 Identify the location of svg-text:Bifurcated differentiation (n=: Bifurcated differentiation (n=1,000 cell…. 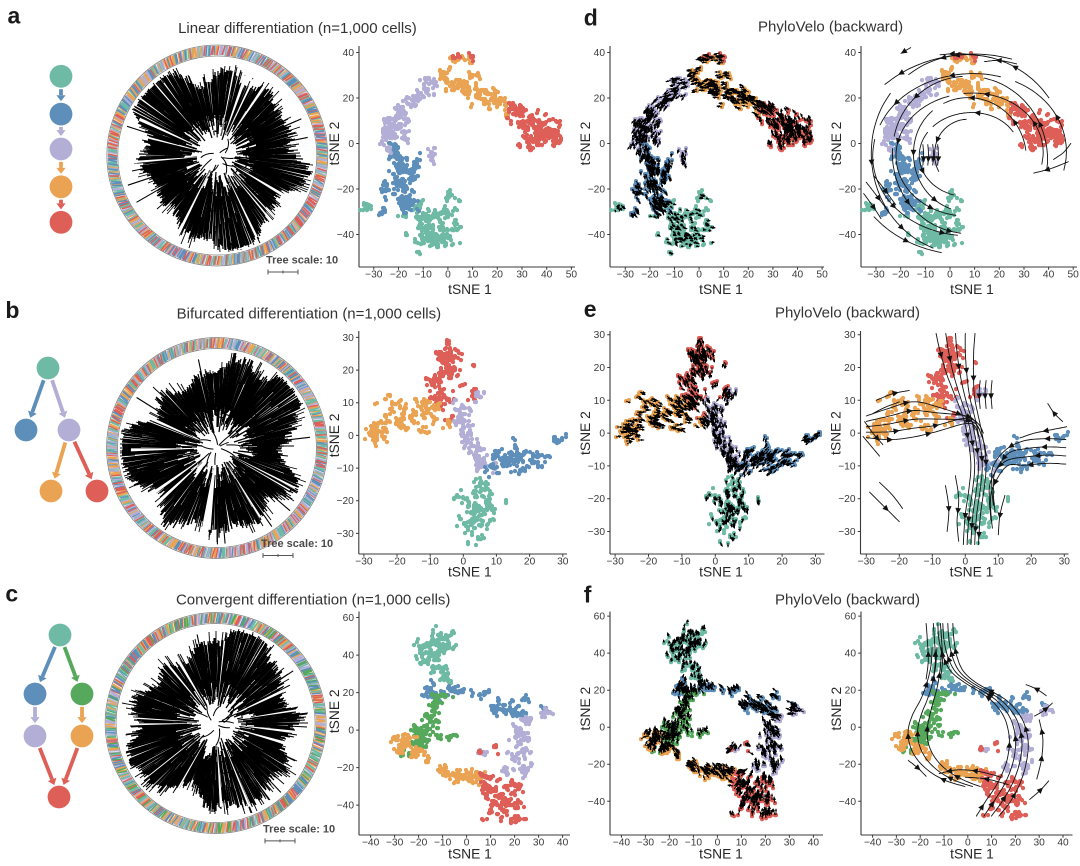
(309, 314).